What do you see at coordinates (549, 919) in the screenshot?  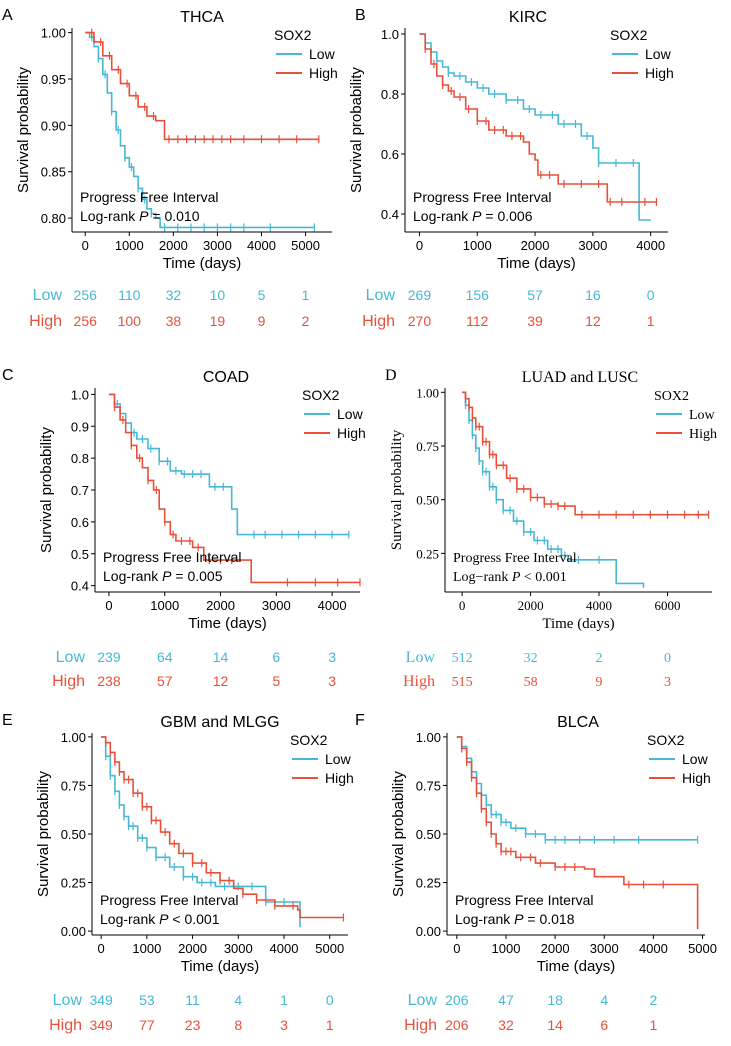 I see `annotation-p-value: = 0.018` at bounding box center [549, 919].